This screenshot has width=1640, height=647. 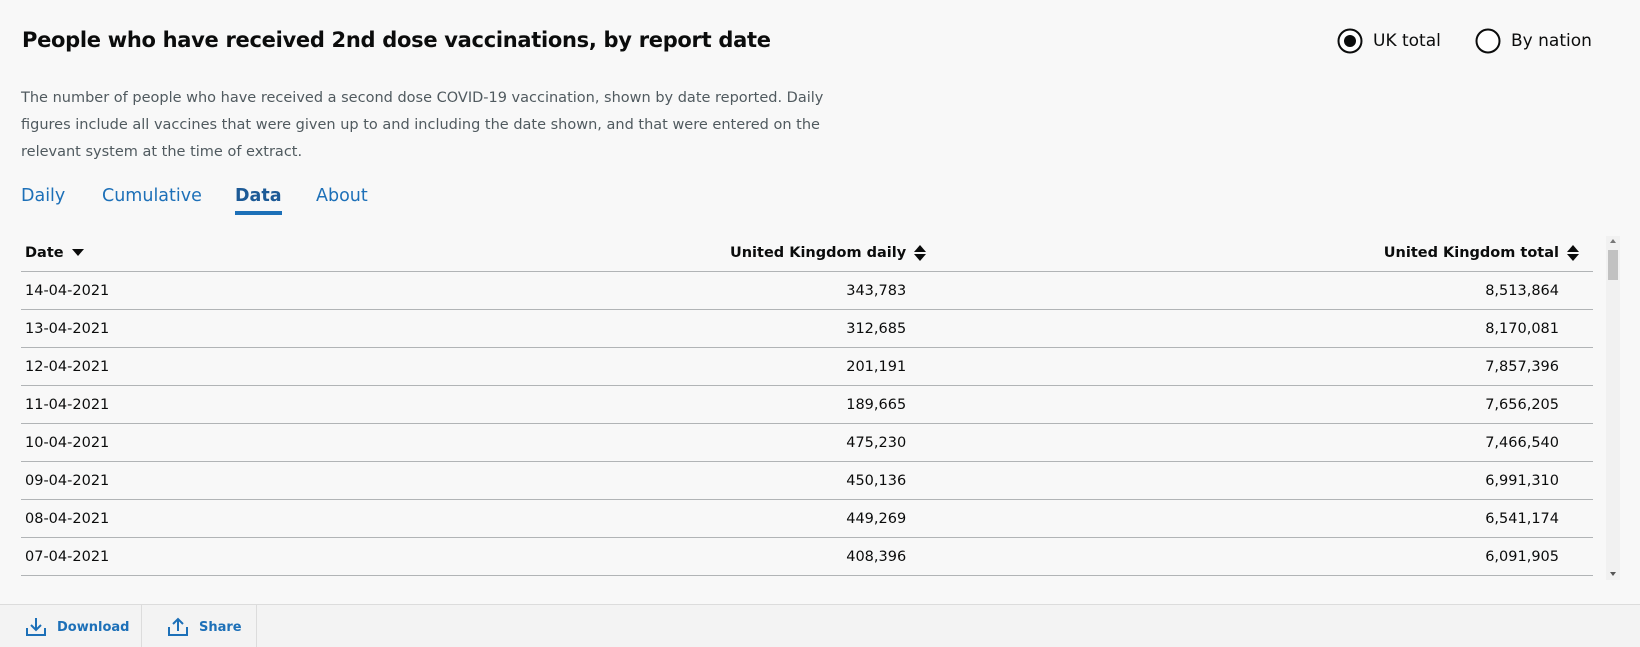 What do you see at coordinates (93, 627) in the screenshot?
I see `action-label: Download` at bounding box center [93, 627].